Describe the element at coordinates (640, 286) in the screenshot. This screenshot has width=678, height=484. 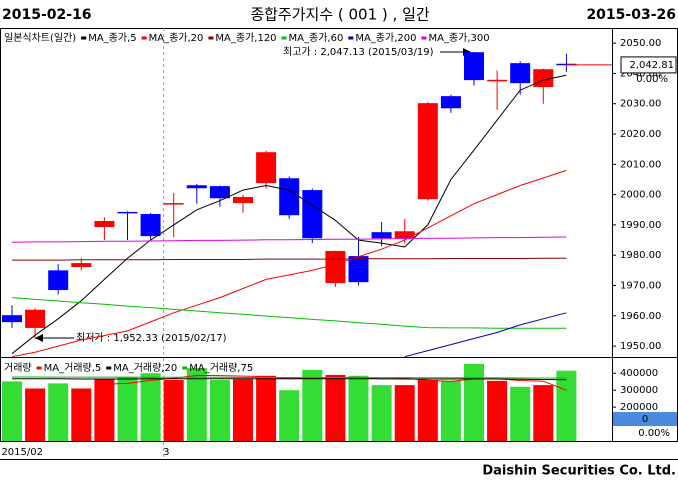
I see `y-tick-label: 1970.00` at that location.